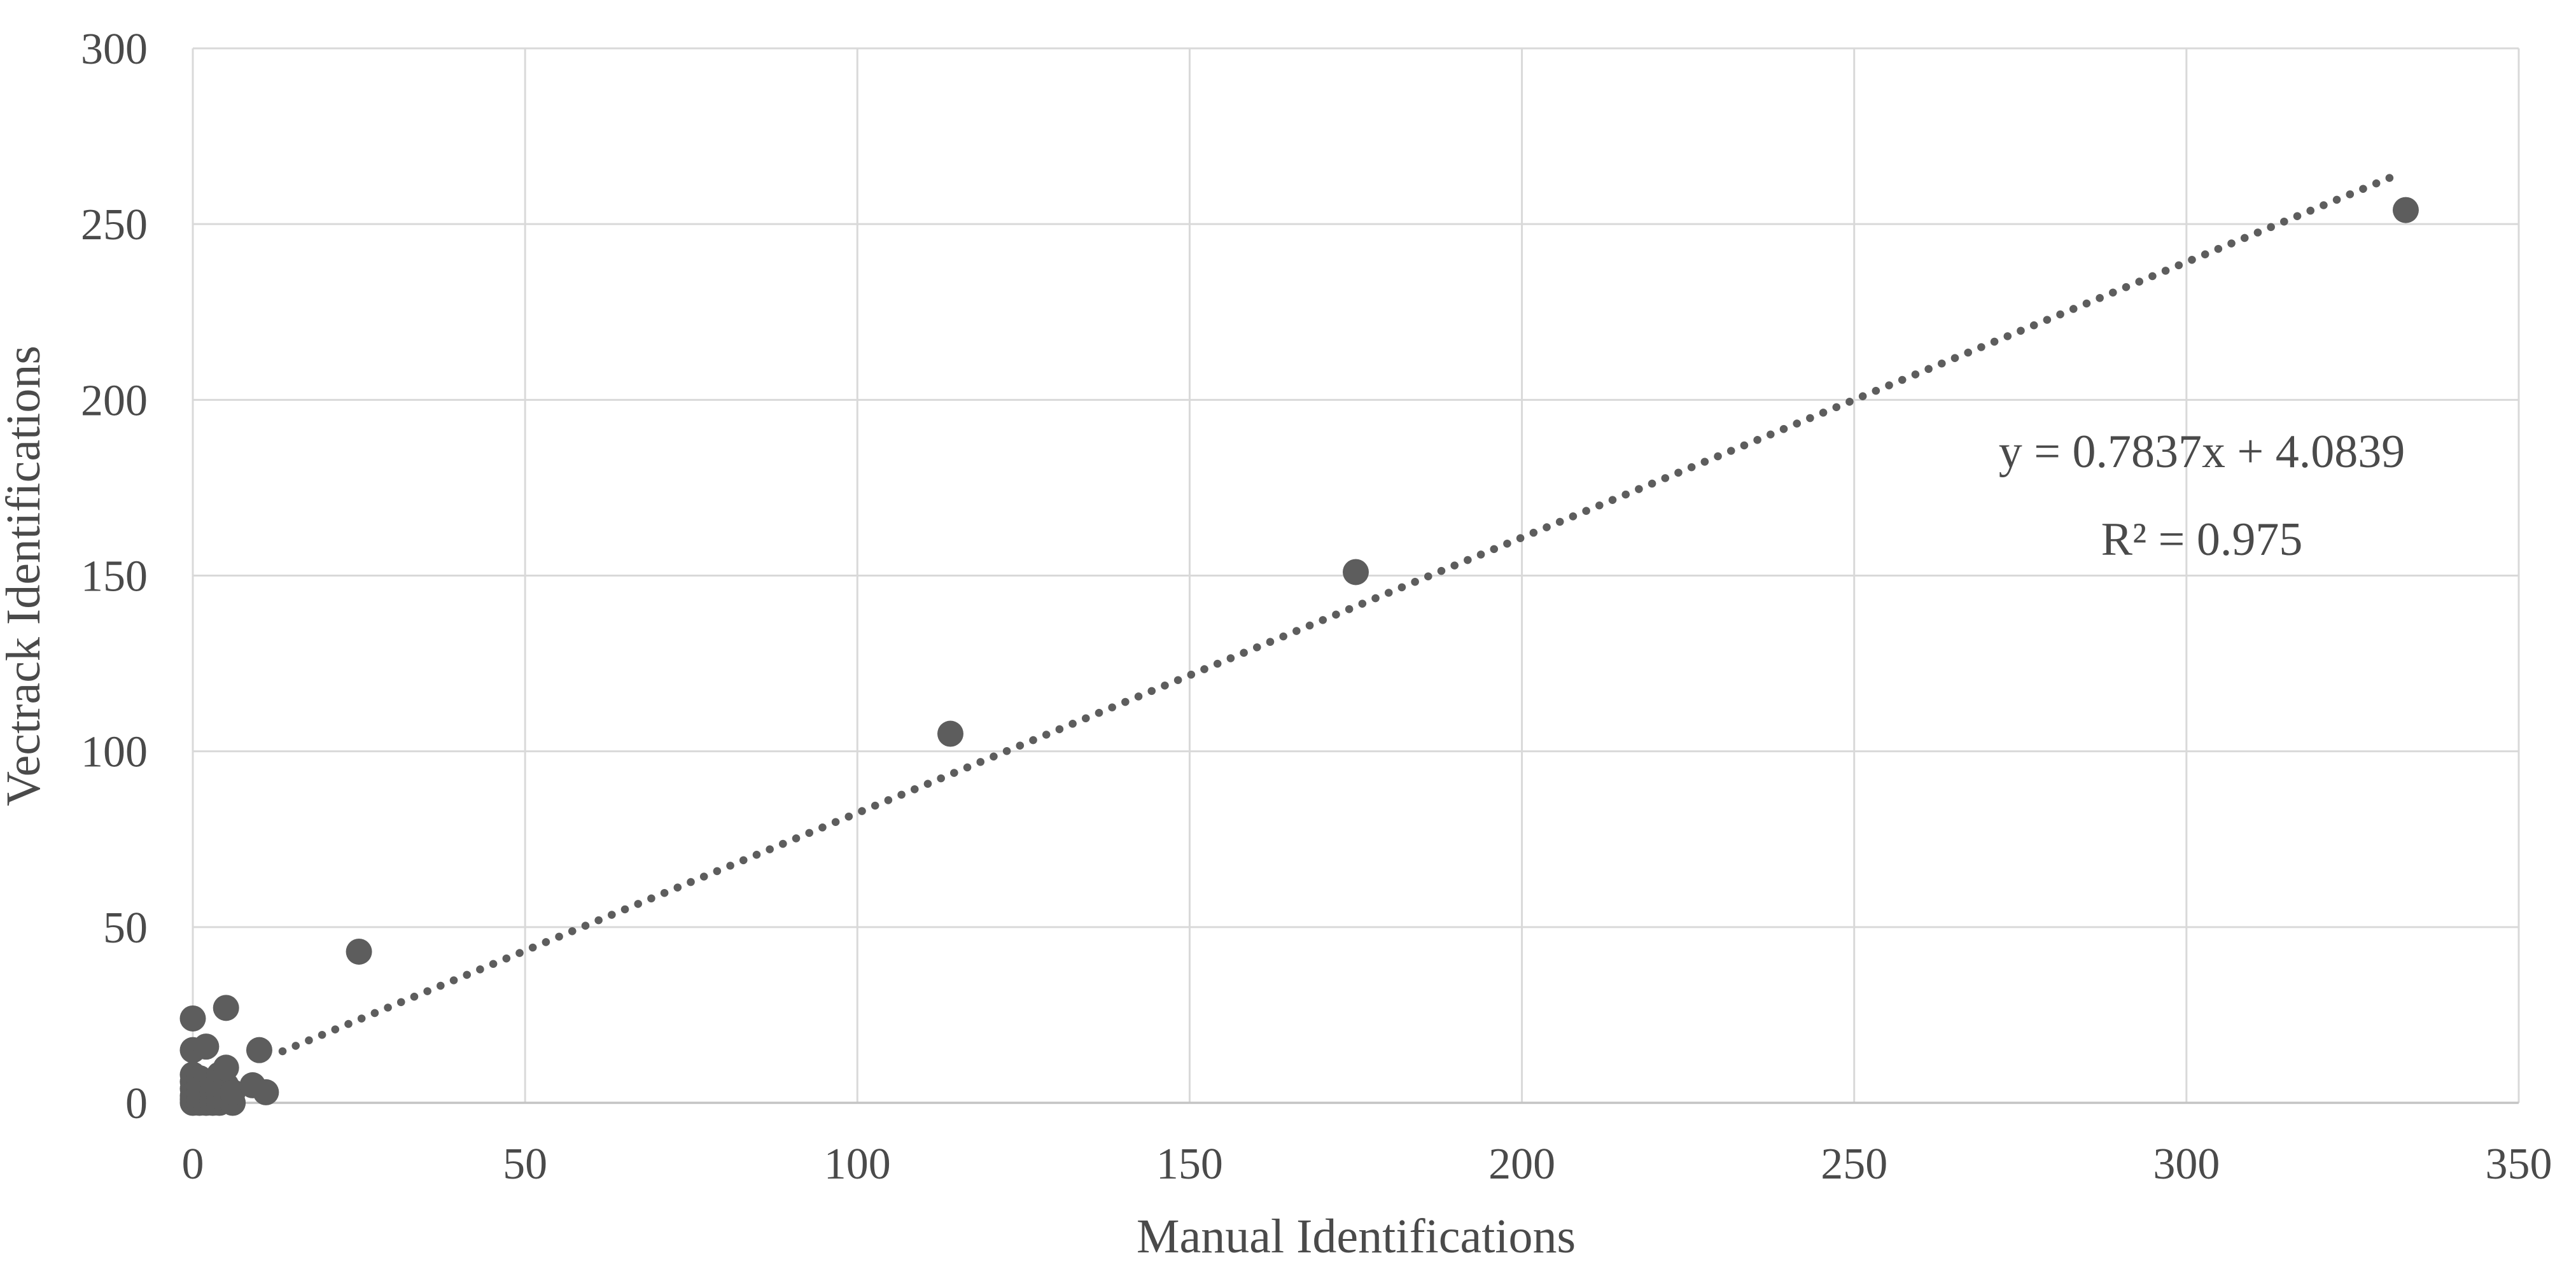 This screenshot has height=1274, width=2576. I want to click on x-tick-label: 0, so click(193, 1164).